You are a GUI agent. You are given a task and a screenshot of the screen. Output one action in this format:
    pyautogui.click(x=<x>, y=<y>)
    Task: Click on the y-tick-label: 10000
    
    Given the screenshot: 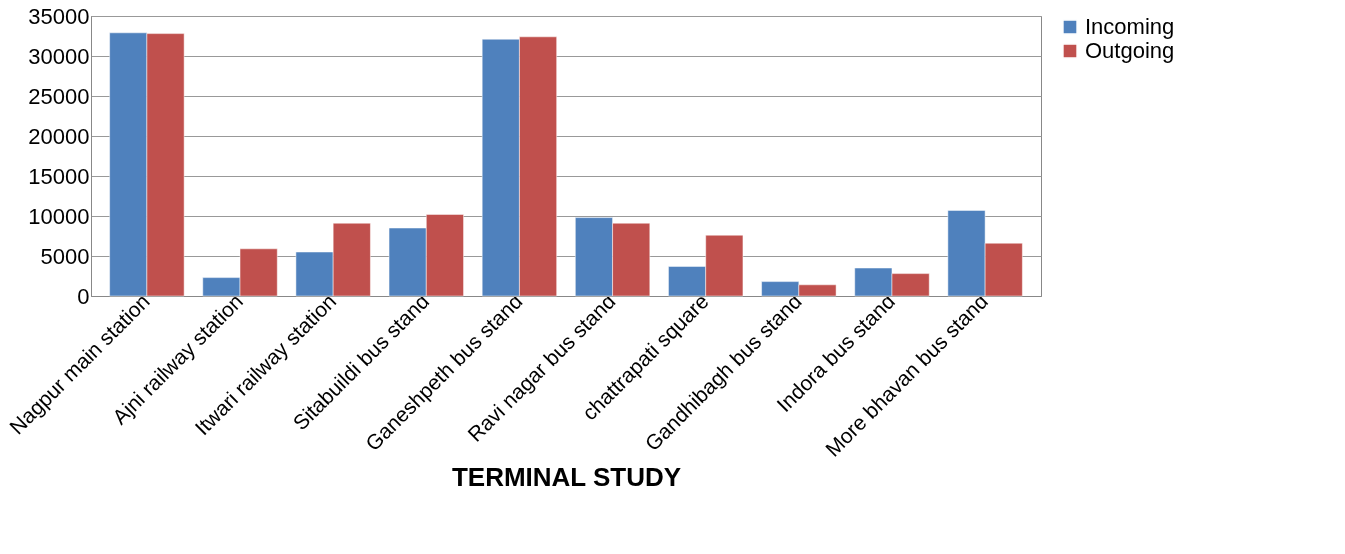 What is the action you would take?
    pyautogui.click(x=59, y=216)
    